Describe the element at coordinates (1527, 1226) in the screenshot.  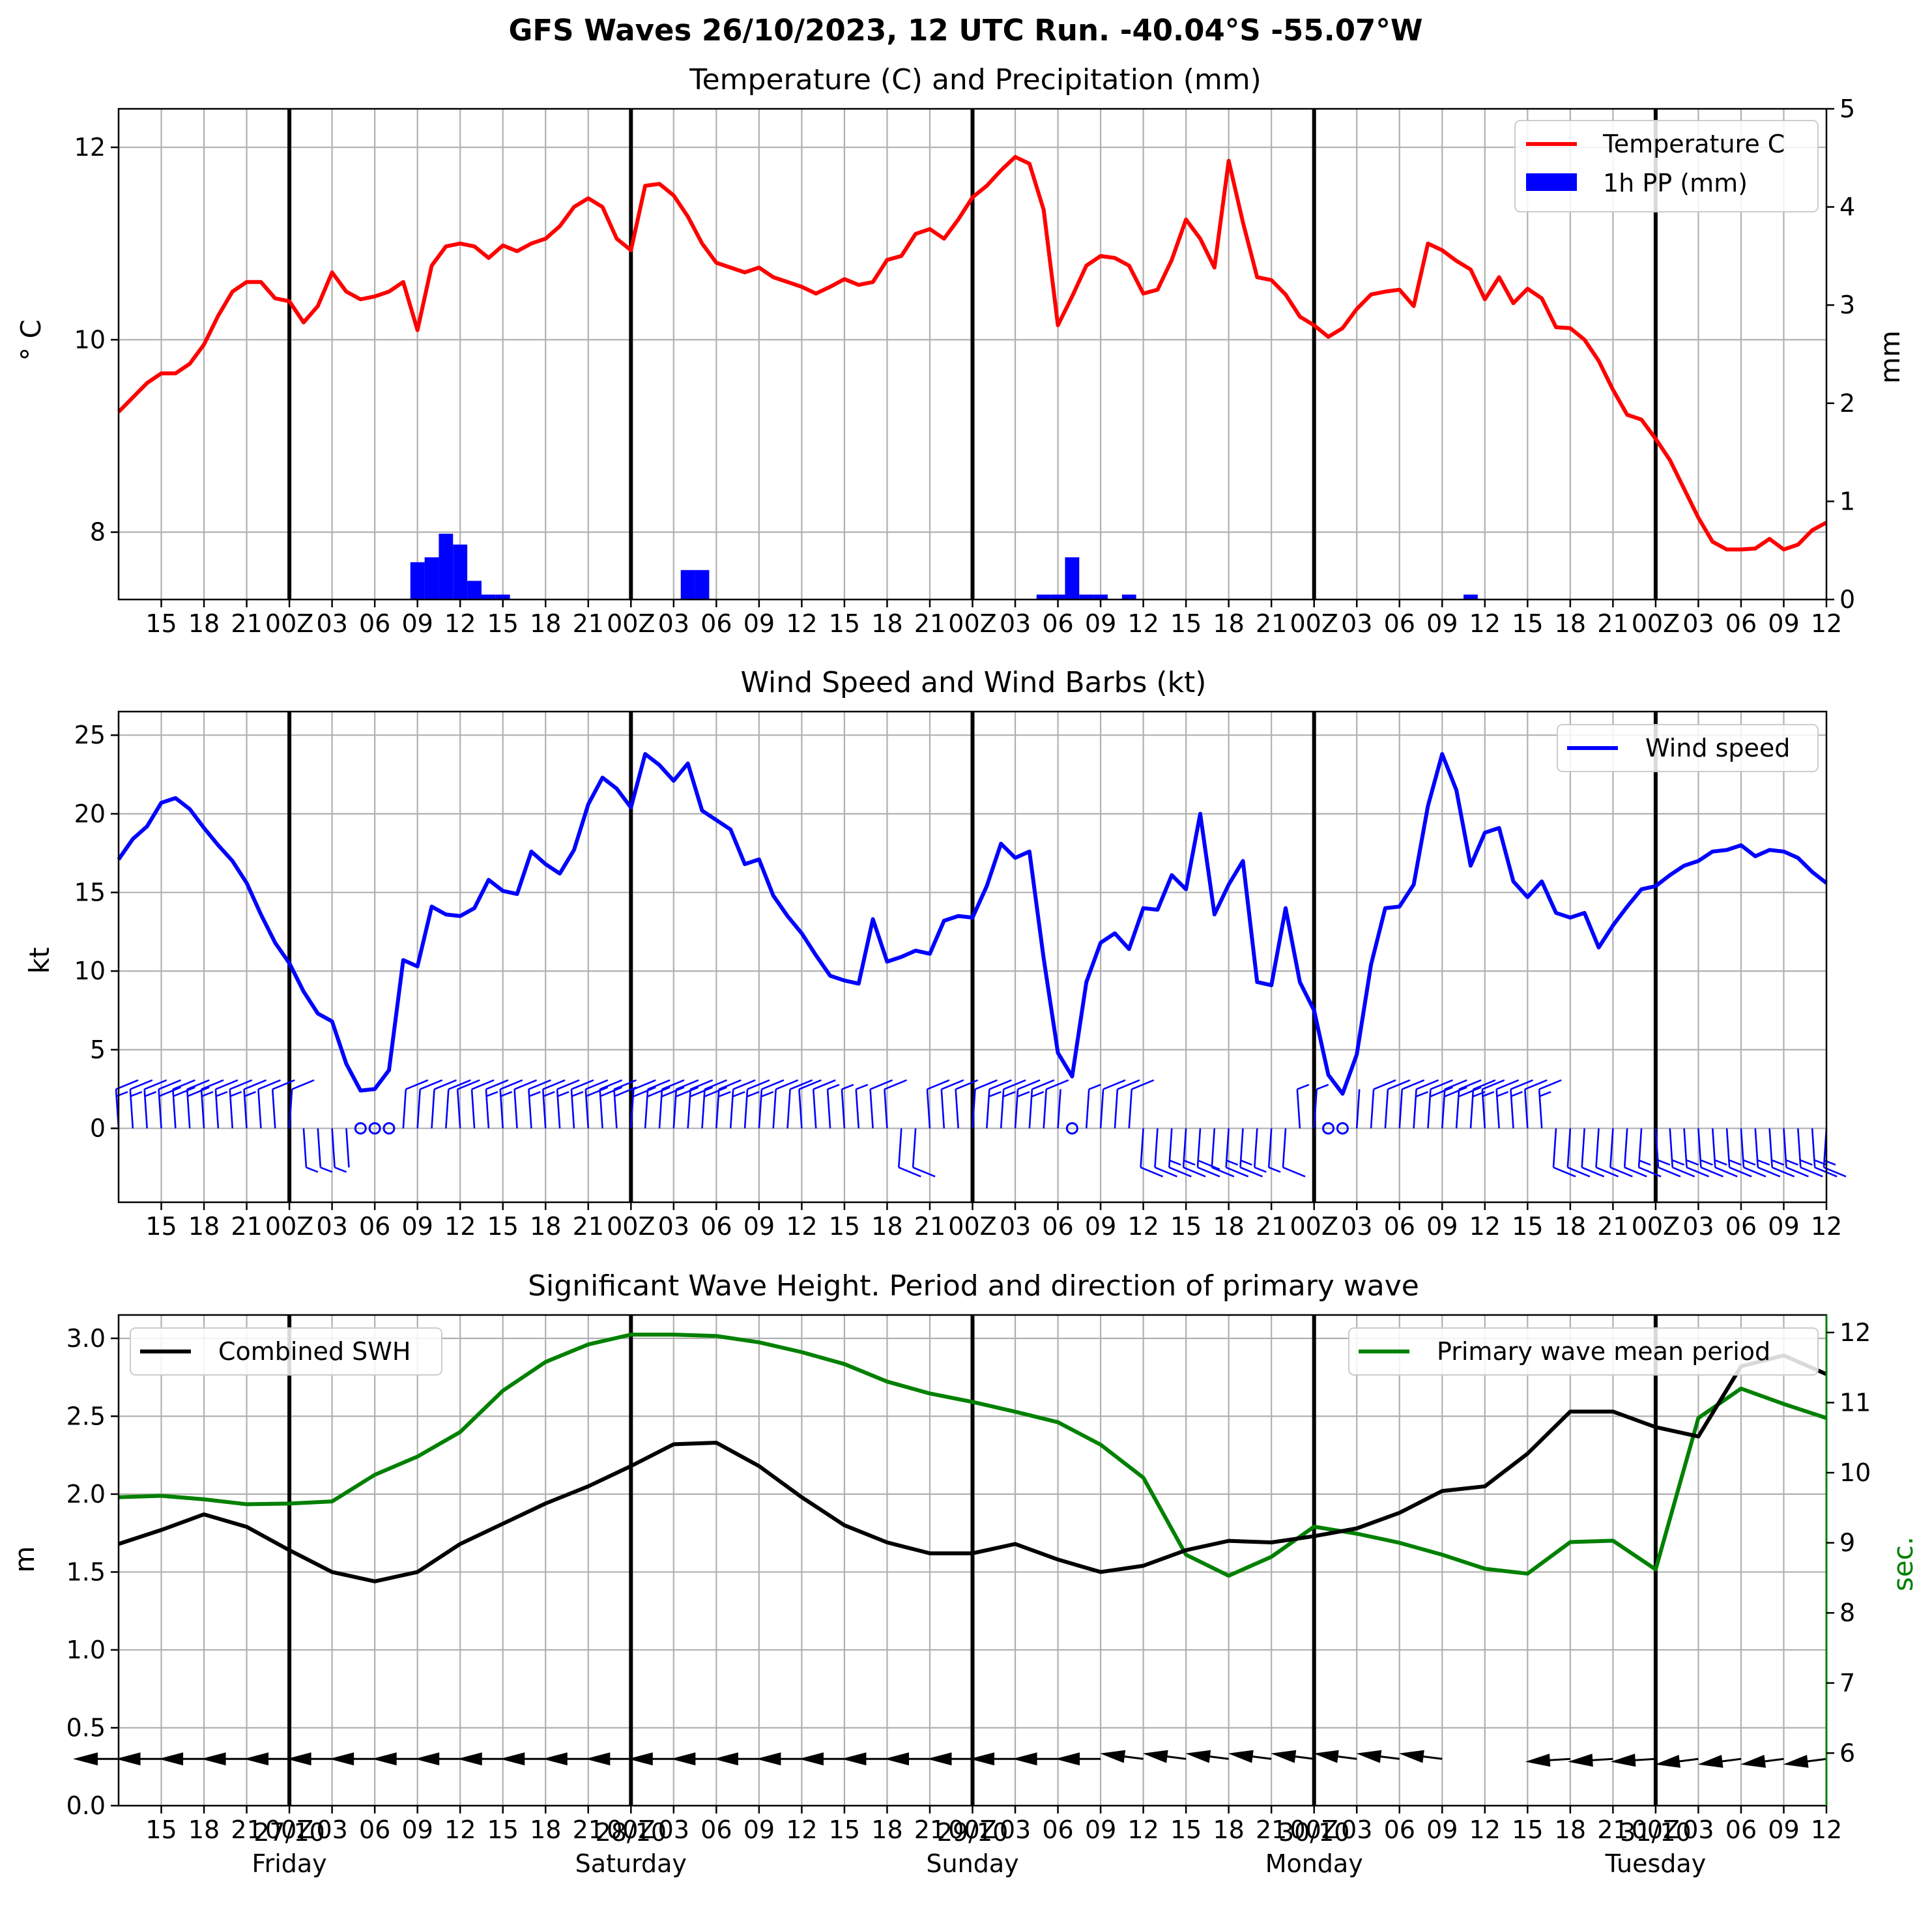
I see `wind-xtick-label: 15` at that location.